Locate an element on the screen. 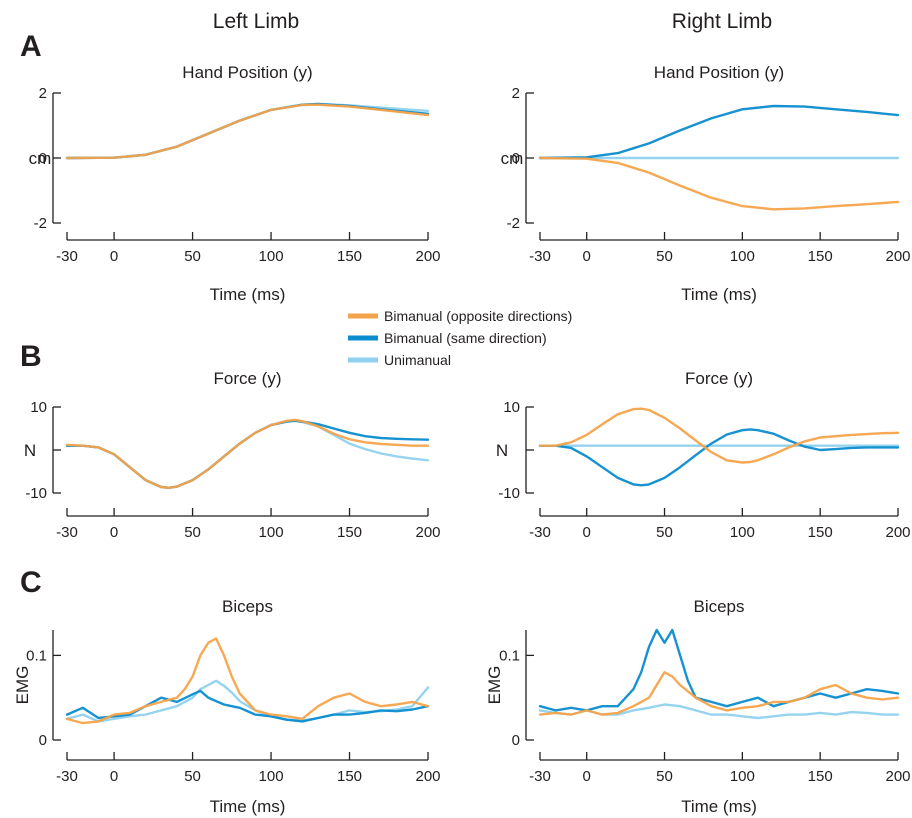  col-title-left: Left Limb is located at coordinates (256, 21).